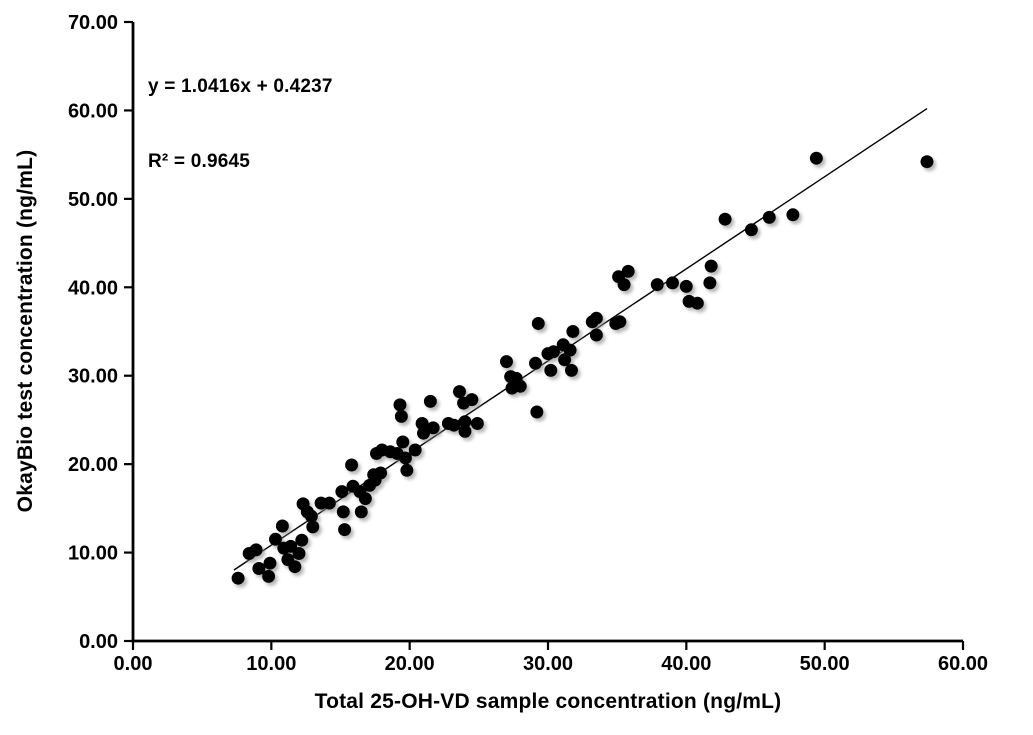 This screenshot has height=735, width=1033. Describe the element at coordinates (240, 124) in the screenshot. I see `trendline-annotation: y = 1.0416x + 0.4237 R² = 0.9645` at that location.